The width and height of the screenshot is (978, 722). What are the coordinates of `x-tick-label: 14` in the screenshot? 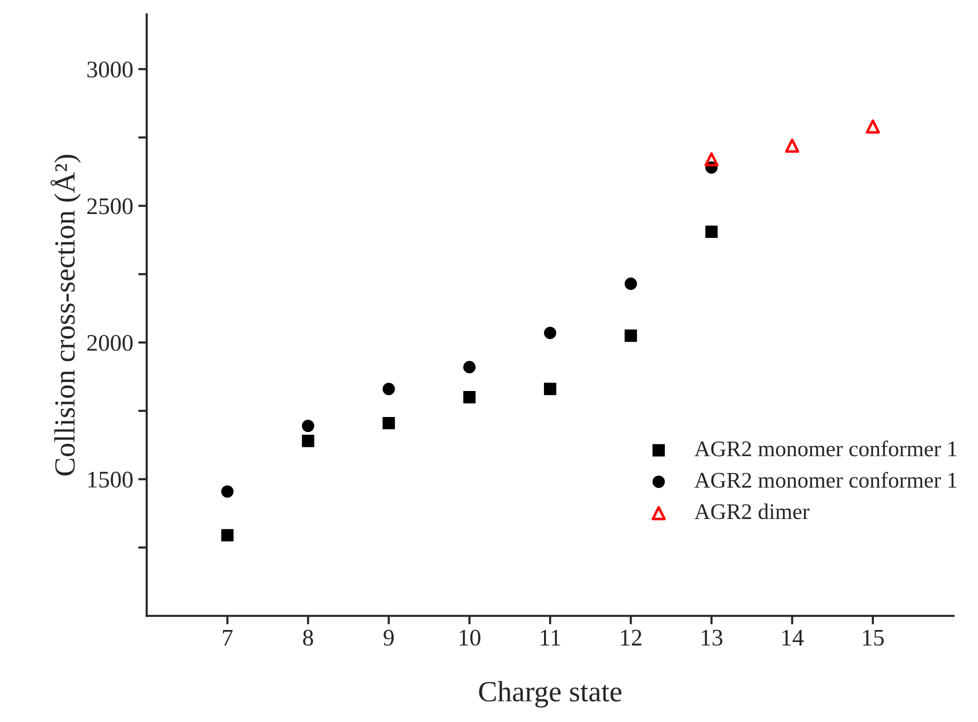 It's located at (793, 638).